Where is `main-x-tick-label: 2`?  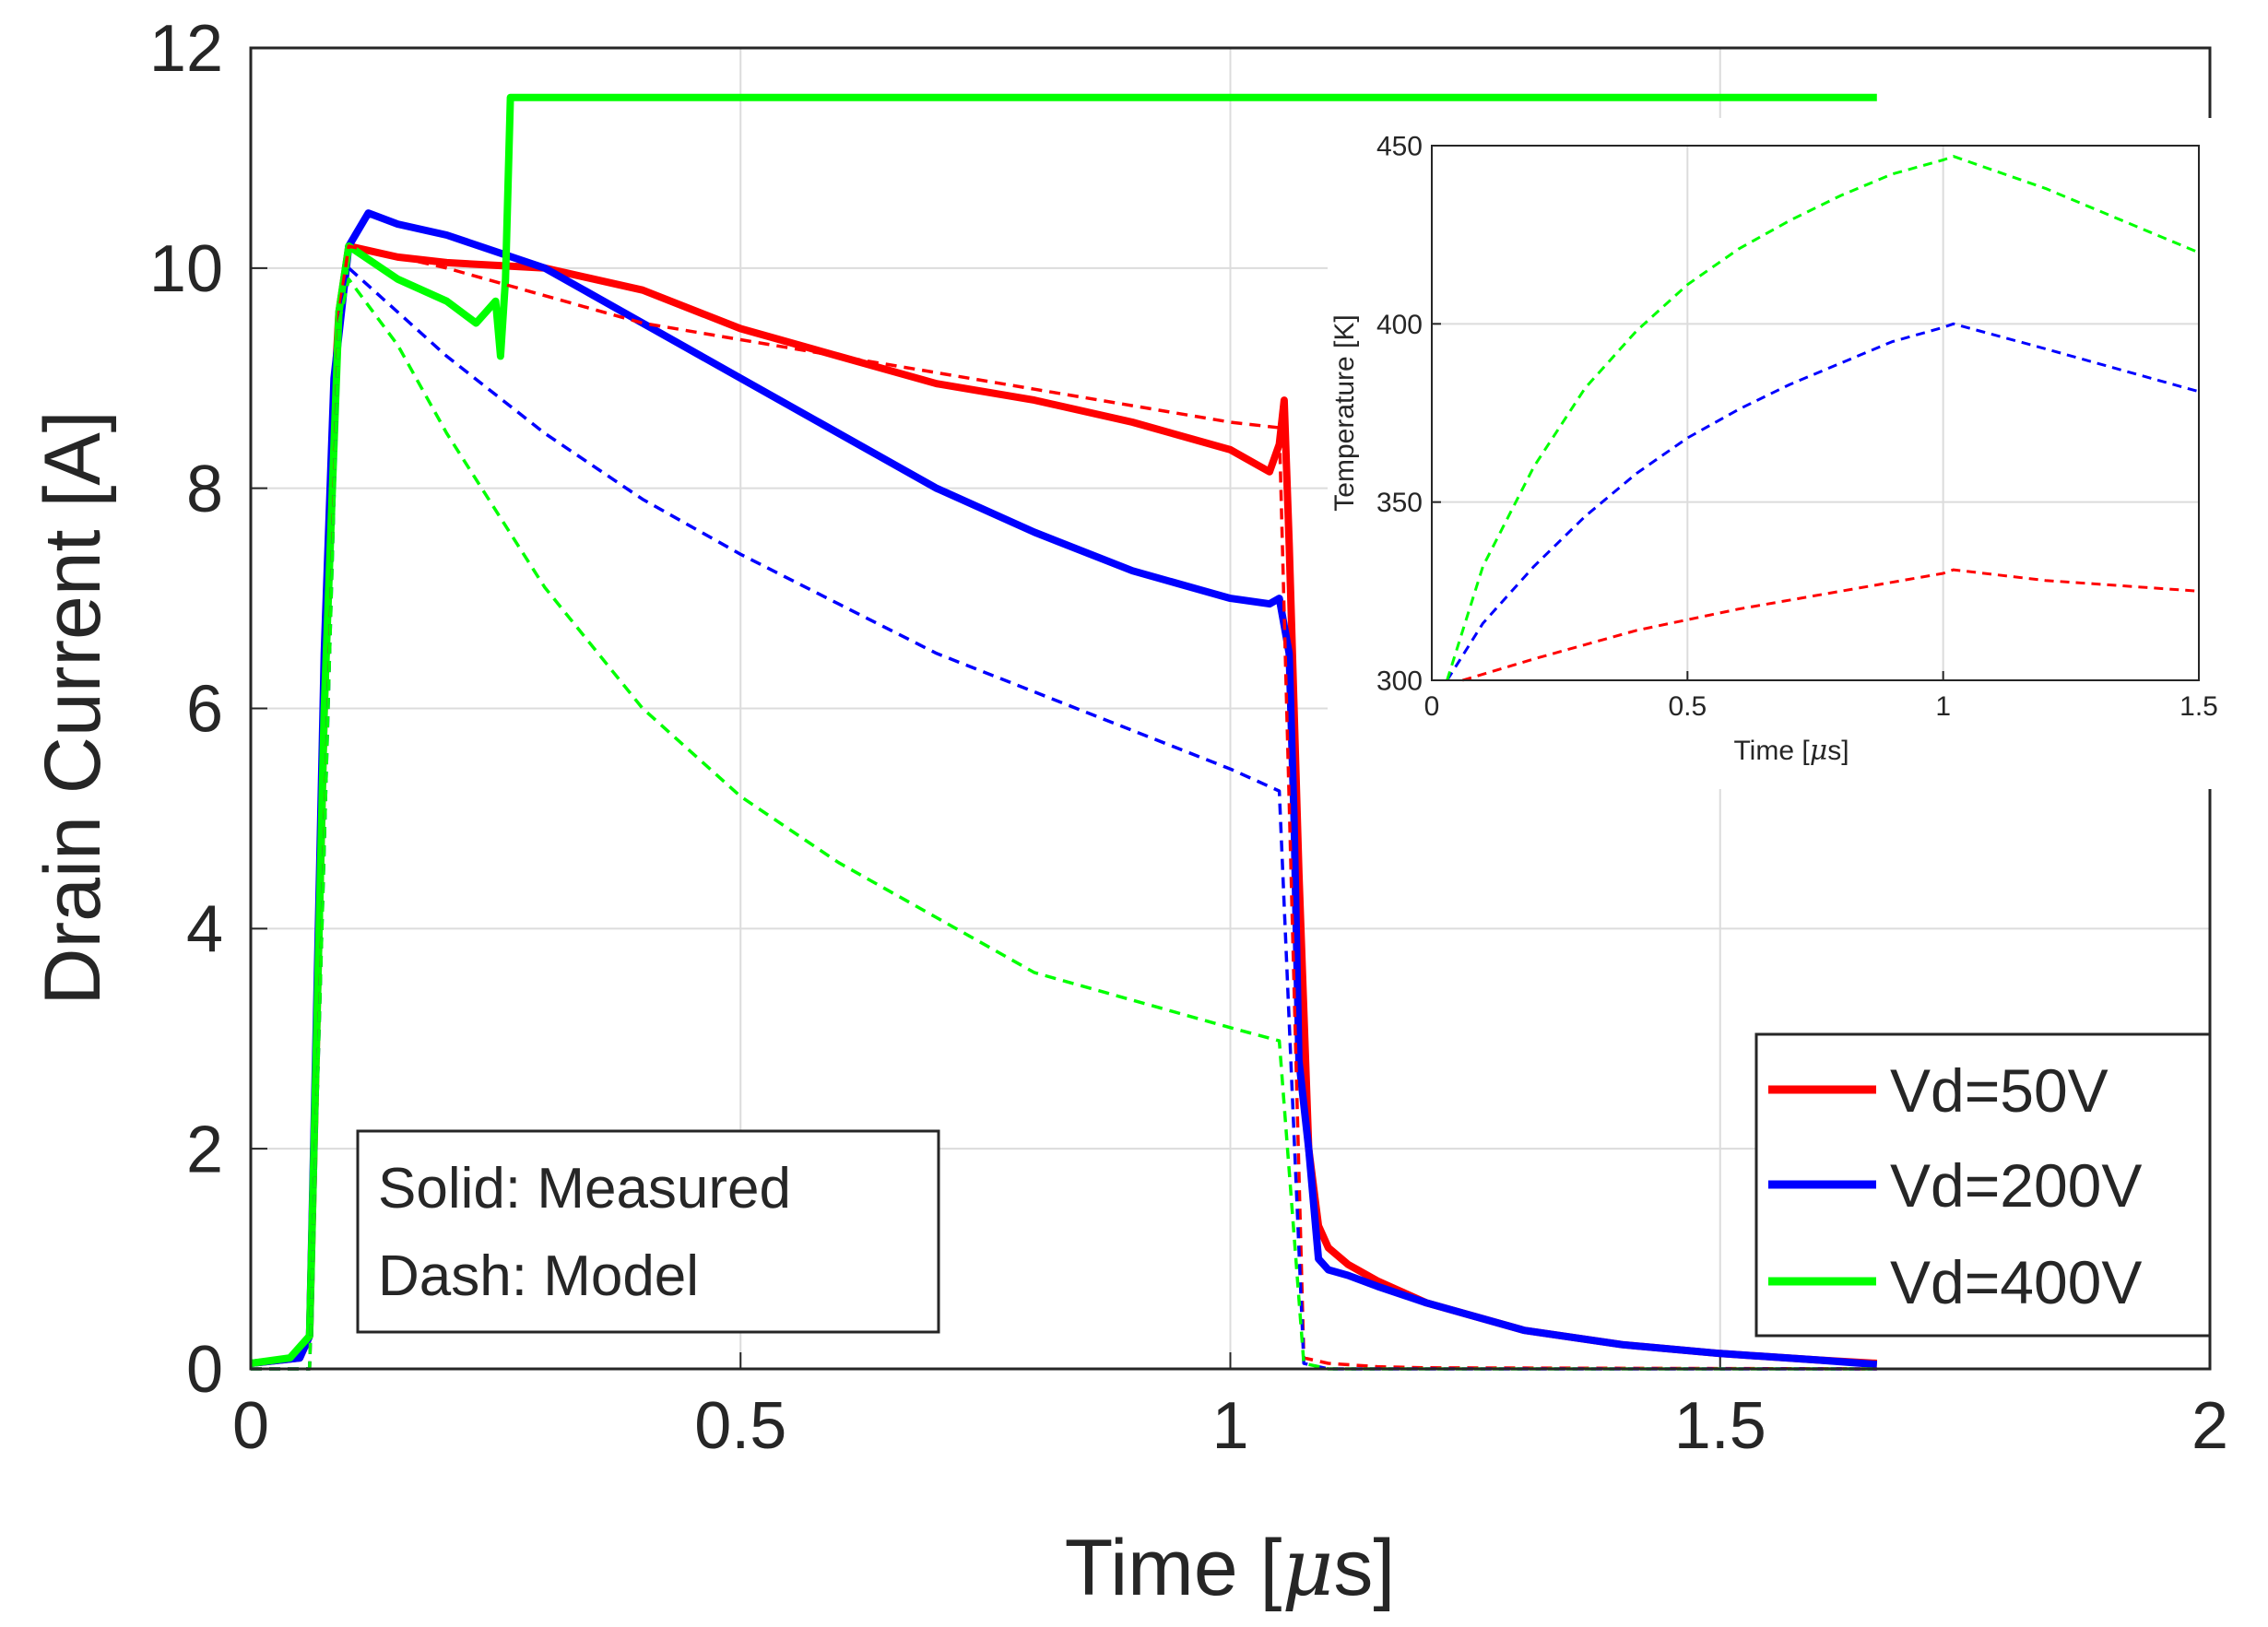
main-x-tick-label: 2 is located at coordinates (2210, 1426).